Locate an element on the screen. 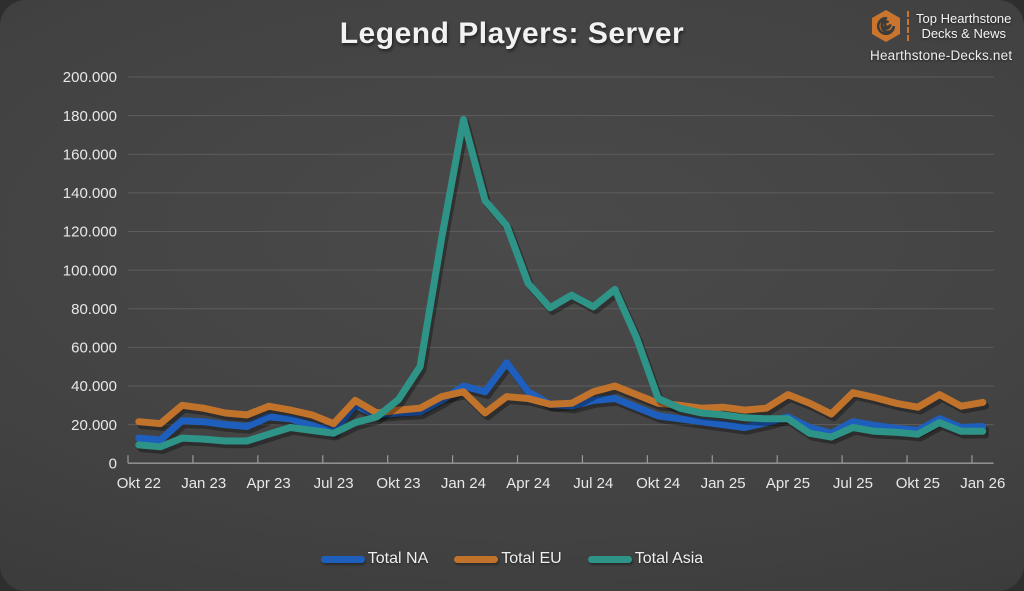 This screenshot has width=1024, height=591. y-axis-tick-label: 20.000 is located at coordinates (94, 425).